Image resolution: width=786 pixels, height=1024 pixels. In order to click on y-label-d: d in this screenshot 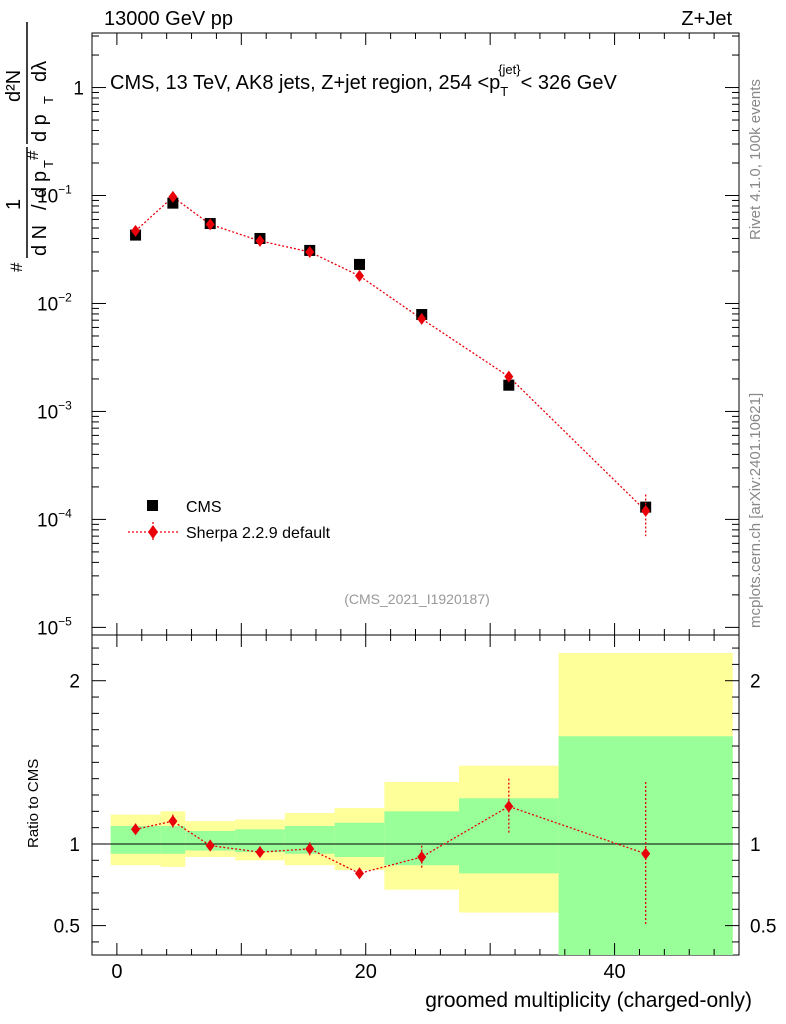, I will do `click(40, 192)`.